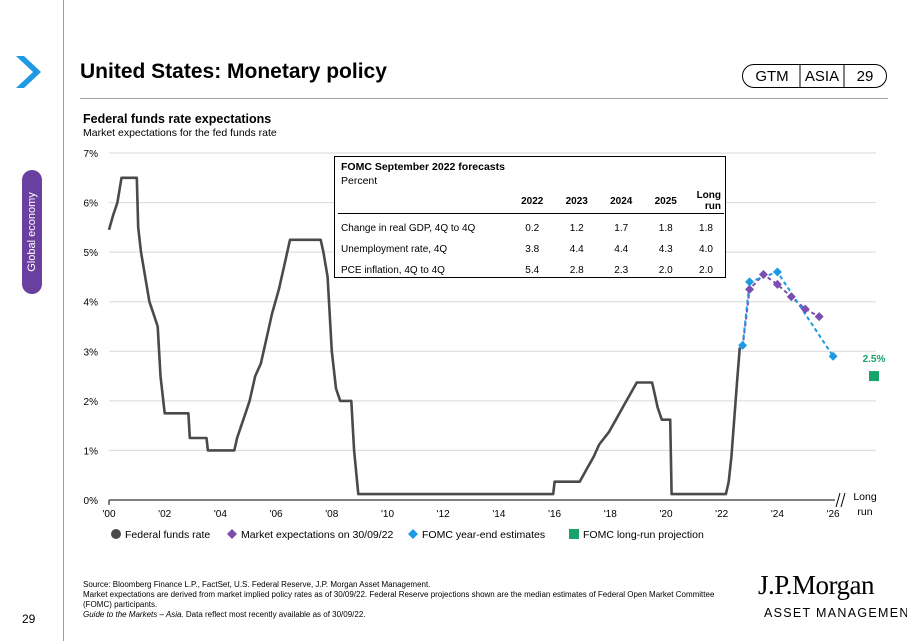  Describe the element at coordinates (29, 619) in the screenshot. I see `page-number: 29` at that location.